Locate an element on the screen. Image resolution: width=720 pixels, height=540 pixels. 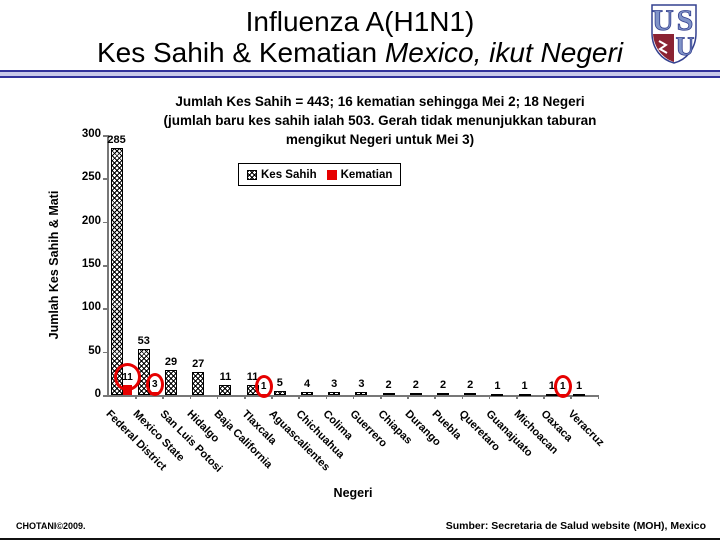
death-count-circle-annotation: 3 is located at coordinates (154, 384).